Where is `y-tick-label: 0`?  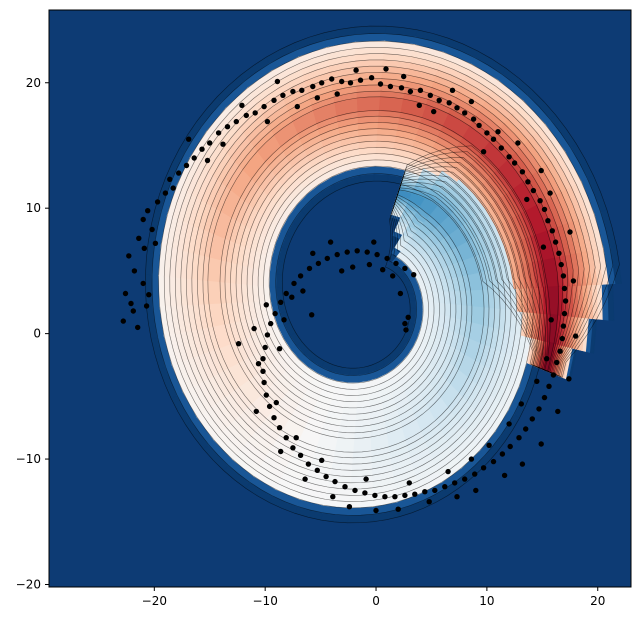 y-tick-label: 0 is located at coordinates (37, 334).